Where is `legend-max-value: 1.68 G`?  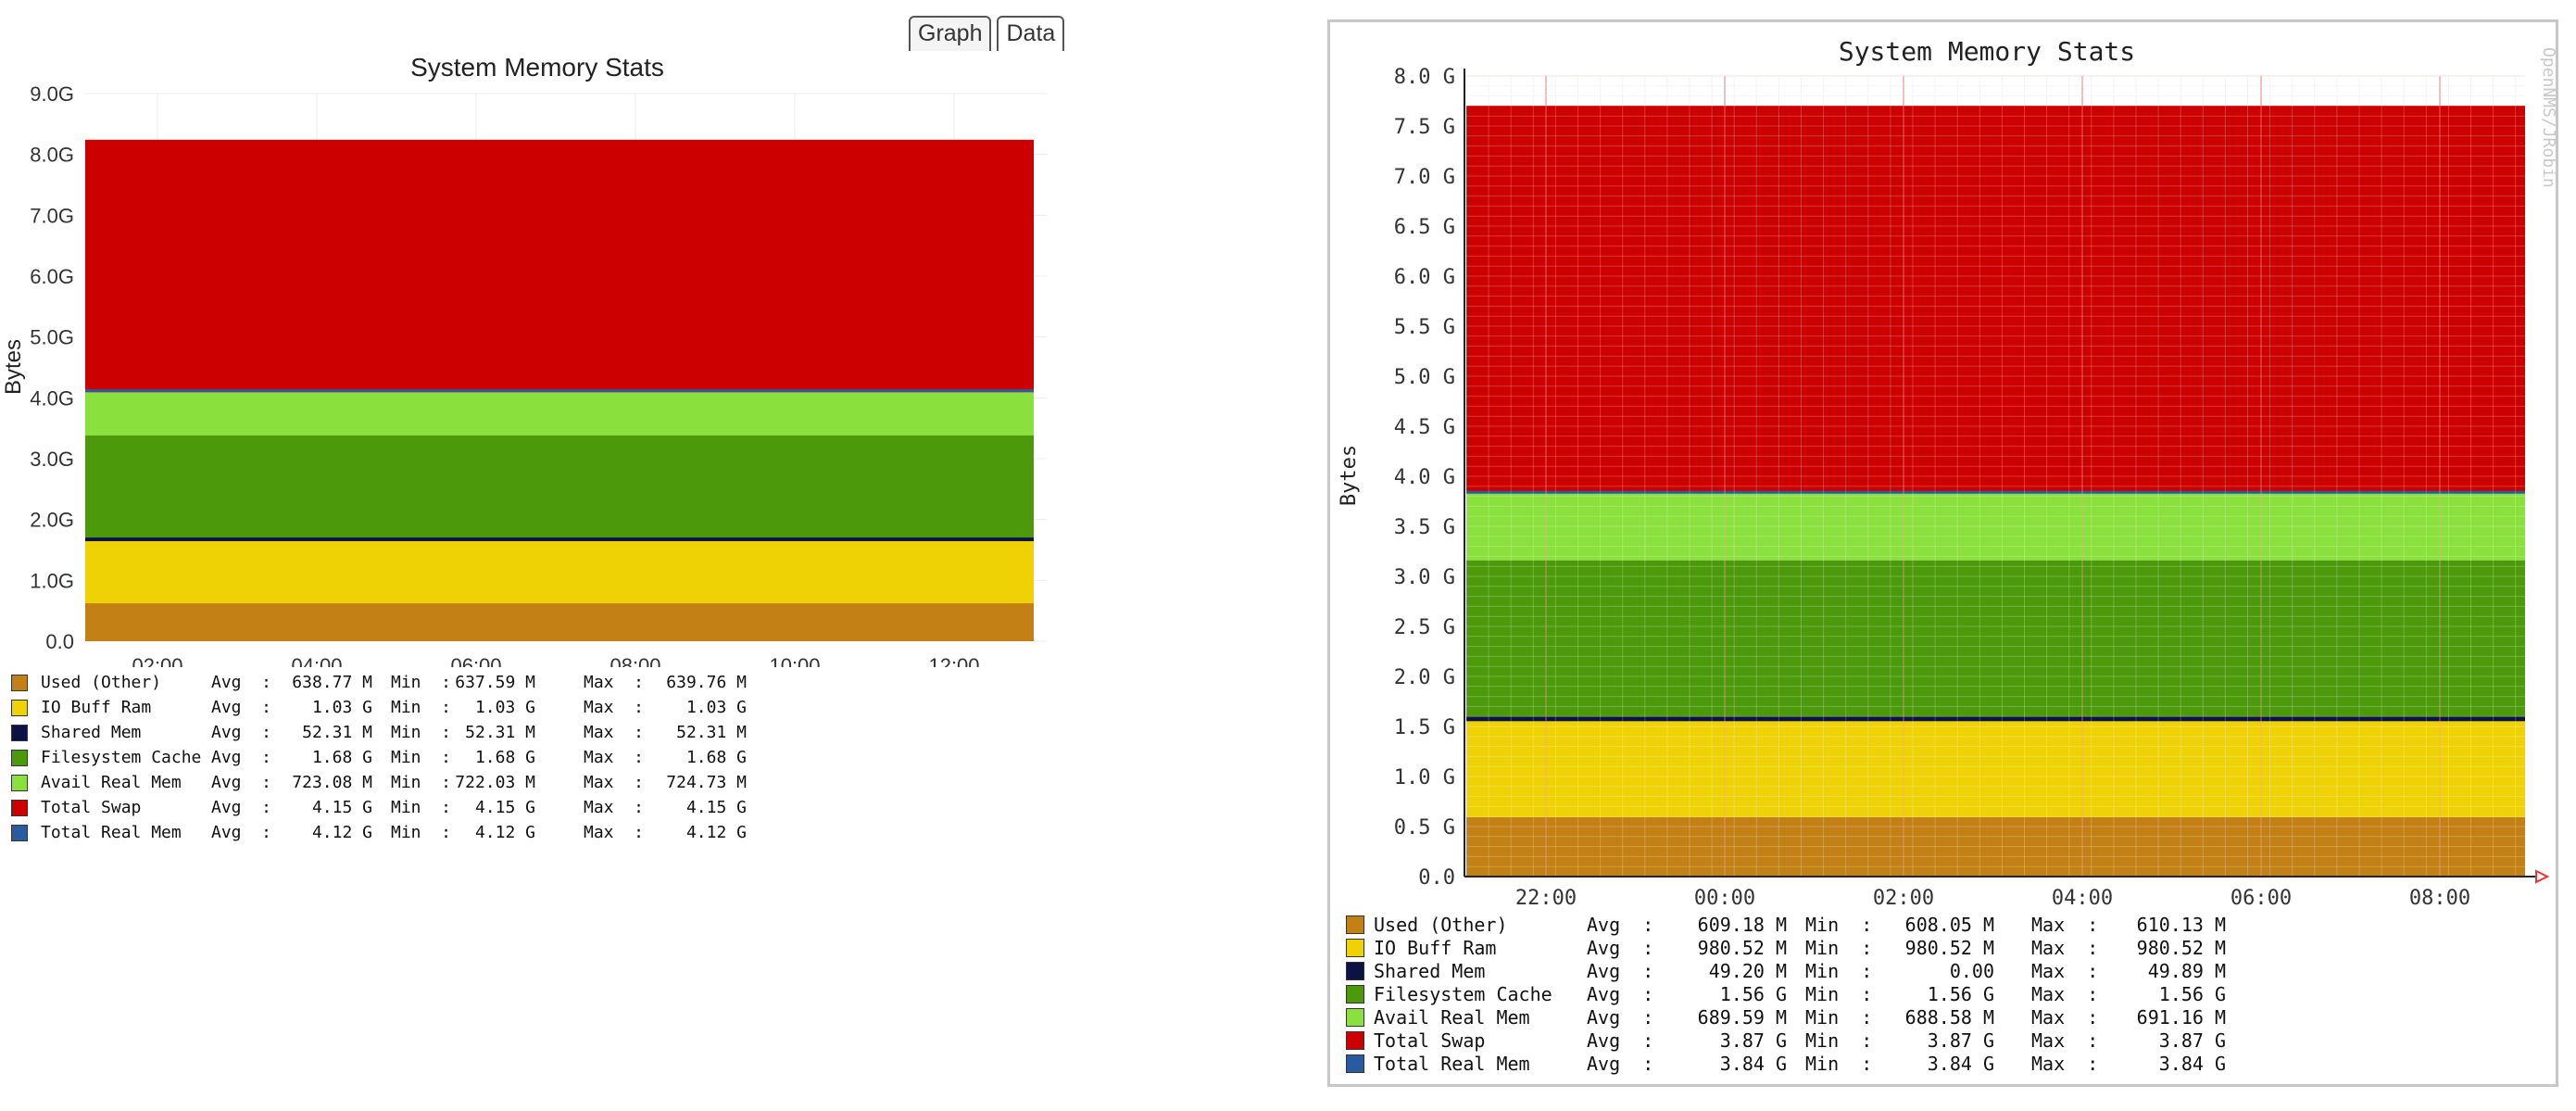 legend-max-value: 1.68 G is located at coordinates (716, 757).